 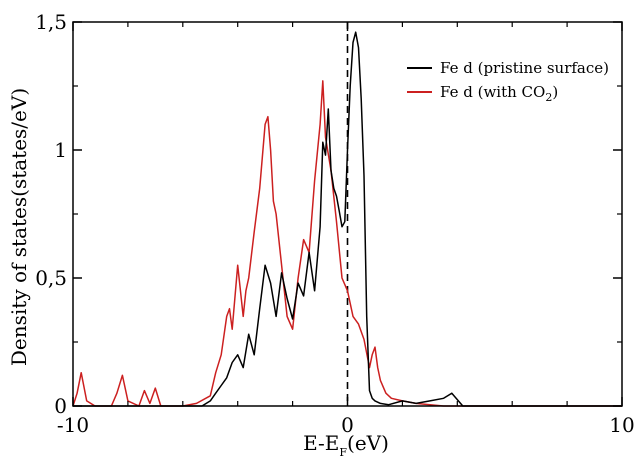 I want to click on y-tick-label: 1,5, so click(x=51, y=22).